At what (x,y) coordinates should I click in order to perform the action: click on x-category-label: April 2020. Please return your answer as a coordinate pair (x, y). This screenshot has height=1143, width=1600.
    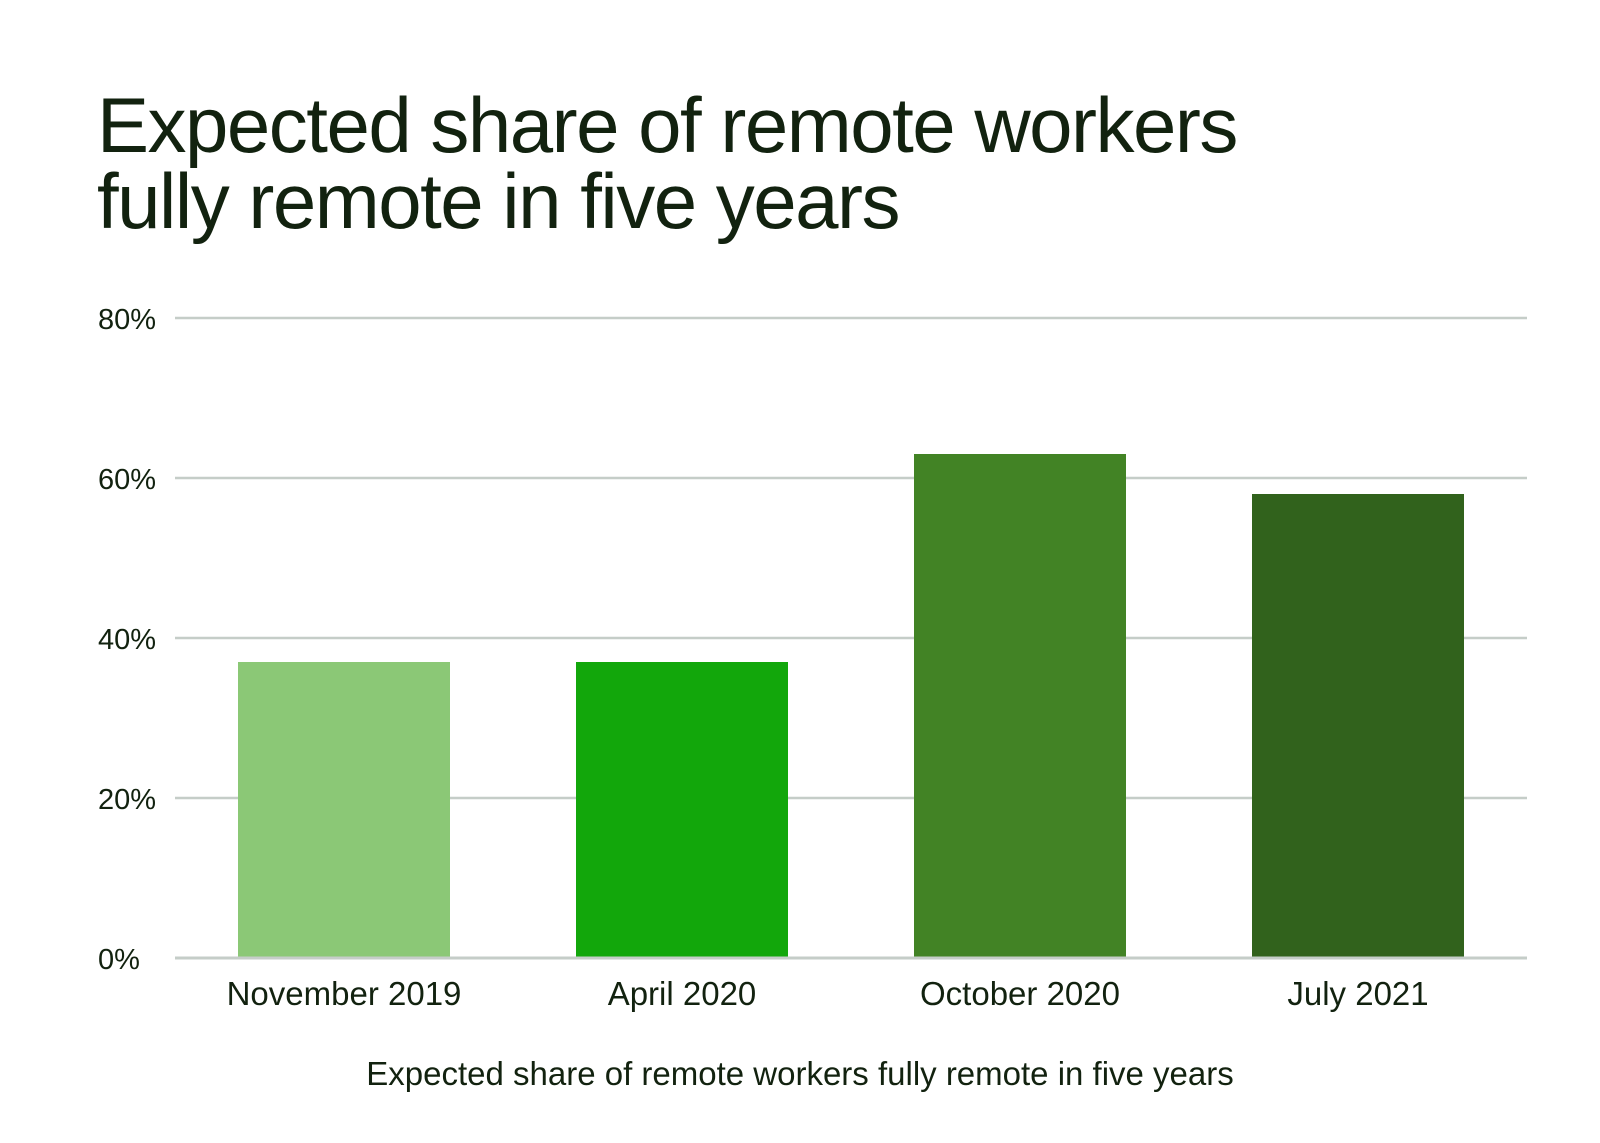
    Looking at the image, I should click on (682, 993).